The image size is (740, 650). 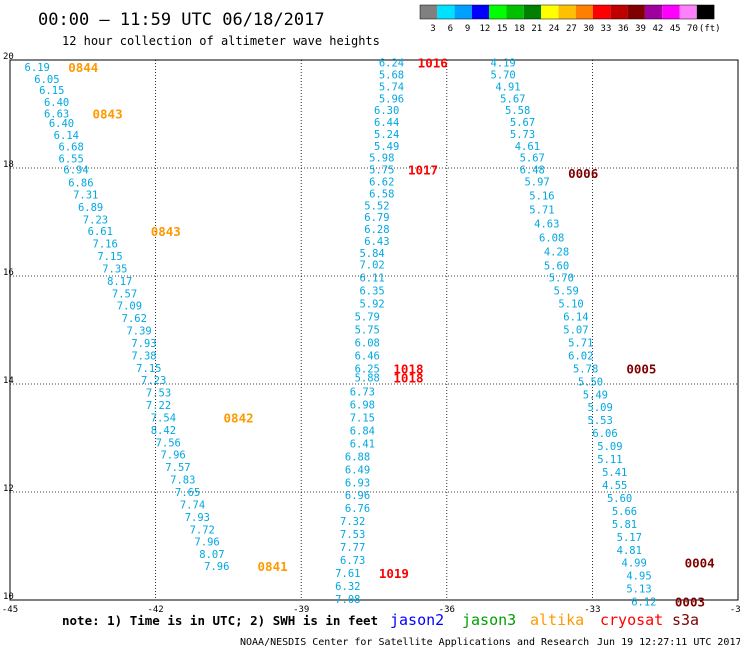 What do you see at coordinates (675, 29) in the screenshot?
I see `color-scale-label: 45` at bounding box center [675, 29].